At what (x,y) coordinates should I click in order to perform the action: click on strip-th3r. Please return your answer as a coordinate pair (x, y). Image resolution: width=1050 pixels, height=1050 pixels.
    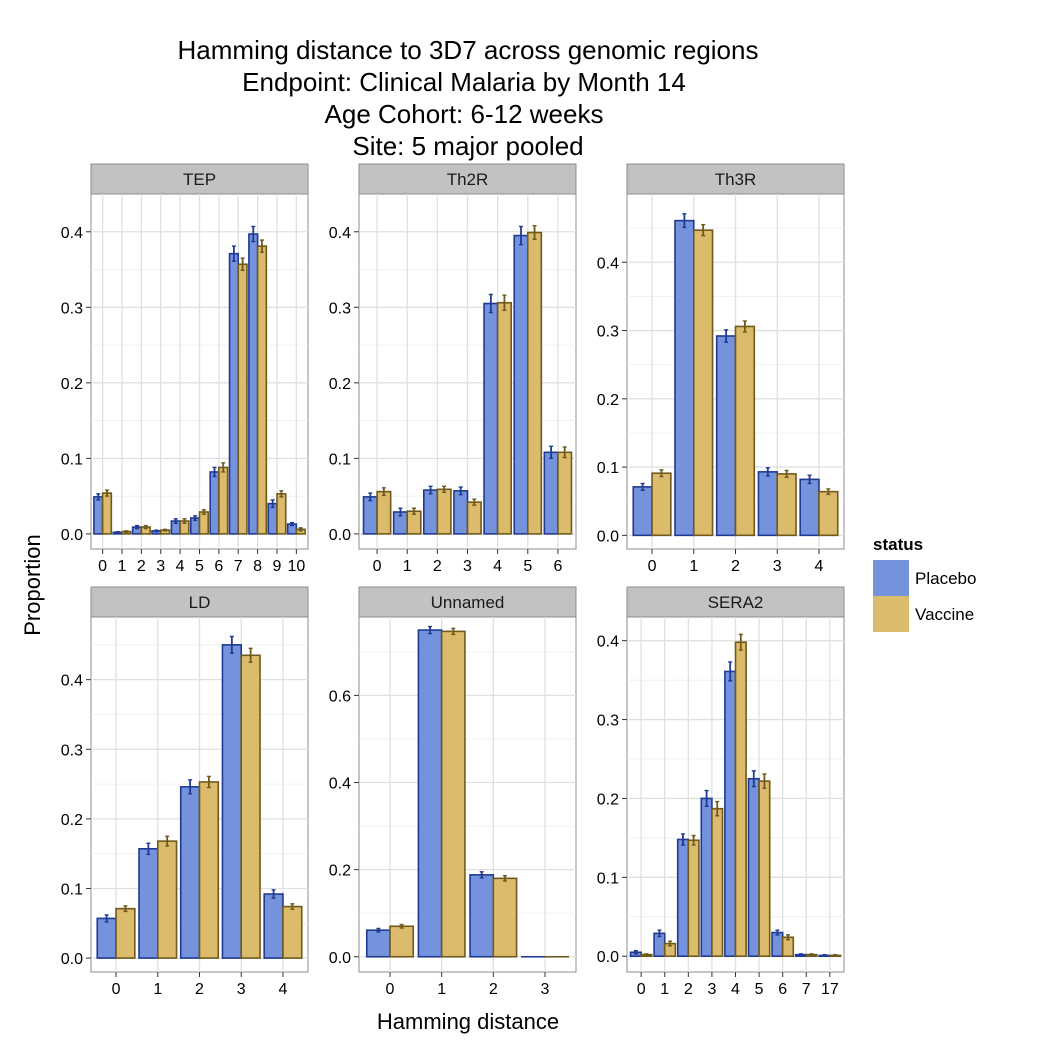
    Looking at the image, I should click on (735, 179).